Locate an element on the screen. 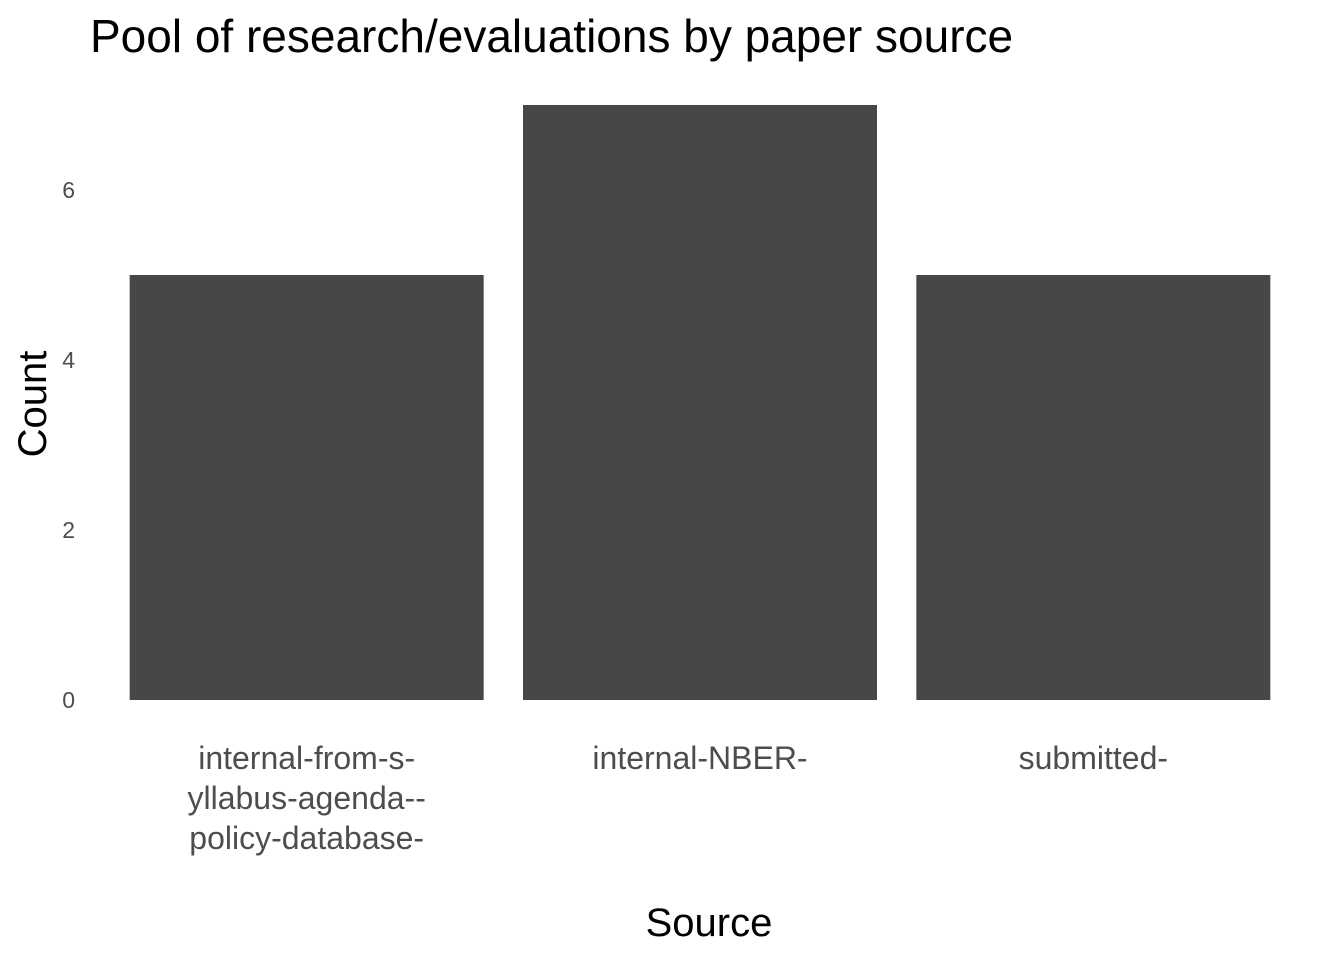 This screenshot has height=960, width=1344. y-tick-label: 0 is located at coordinates (68, 700).